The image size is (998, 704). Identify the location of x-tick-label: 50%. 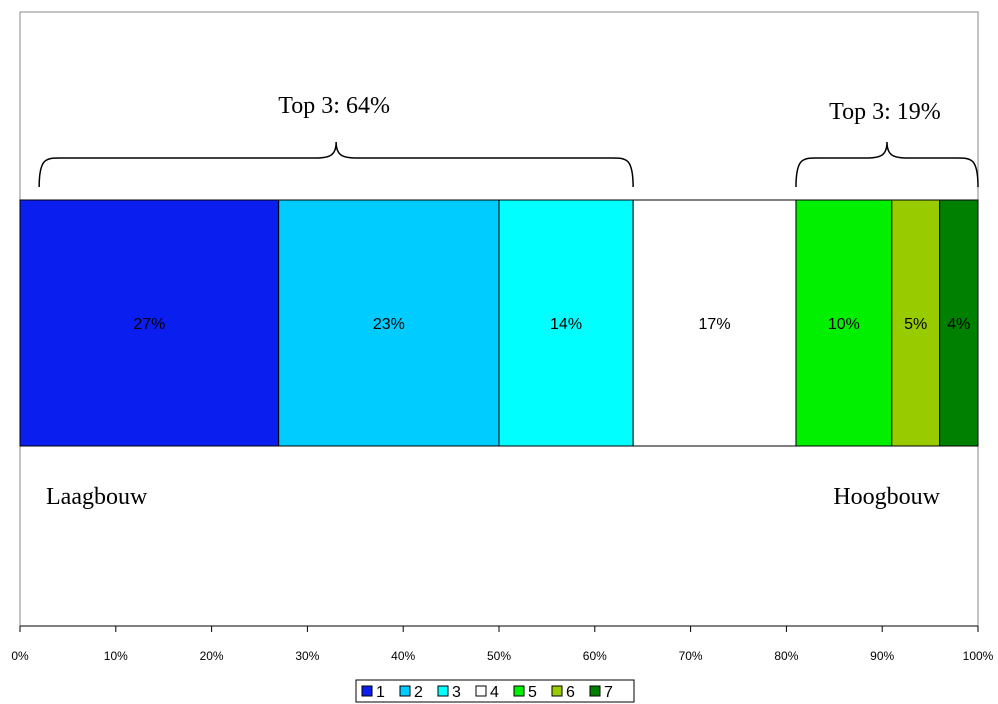
(499, 656).